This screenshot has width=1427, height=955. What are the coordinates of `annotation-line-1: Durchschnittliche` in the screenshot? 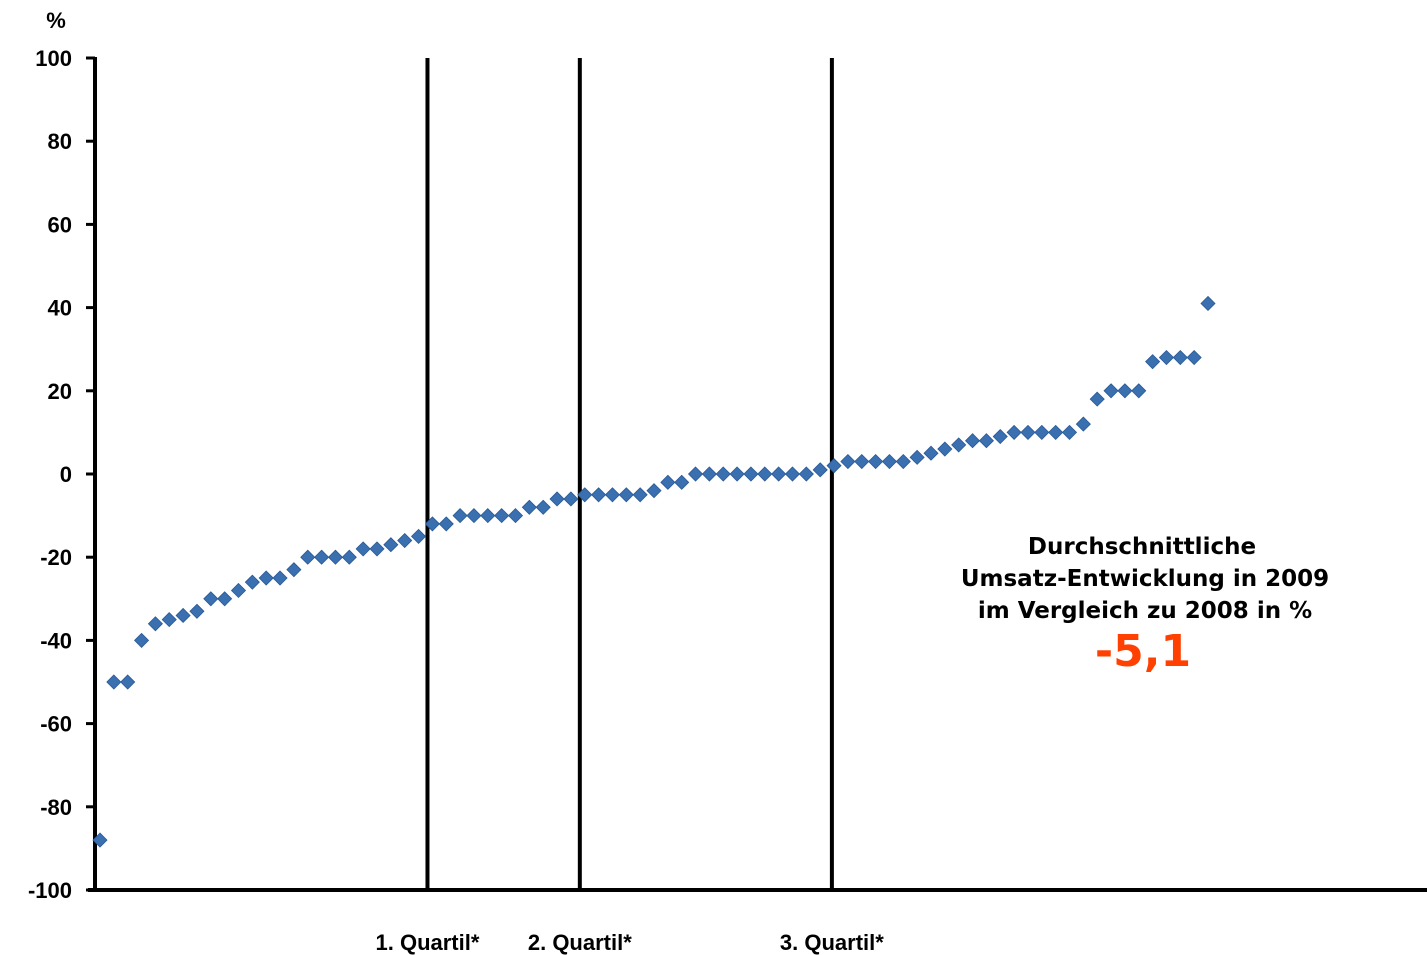 It's located at (1142, 547).